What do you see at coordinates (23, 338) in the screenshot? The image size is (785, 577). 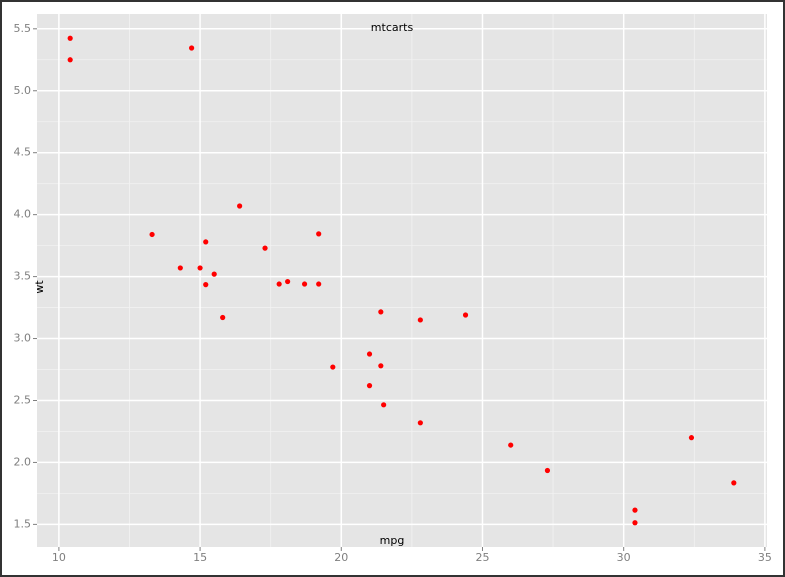 I see `y-tick-label: 3.0` at bounding box center [23, 338].